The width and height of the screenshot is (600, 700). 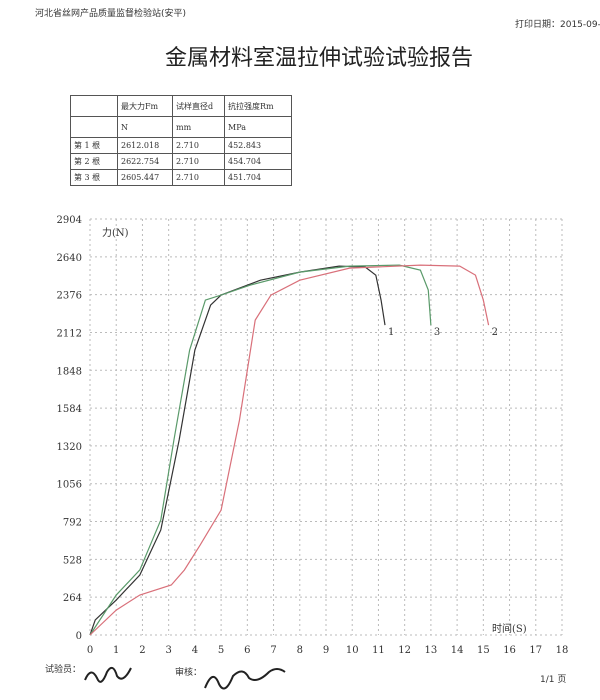 What do you see at coordinates (69, 447) in the screenshot?
I see `y-tick-label: 1320` at bounding box center [69, 447].